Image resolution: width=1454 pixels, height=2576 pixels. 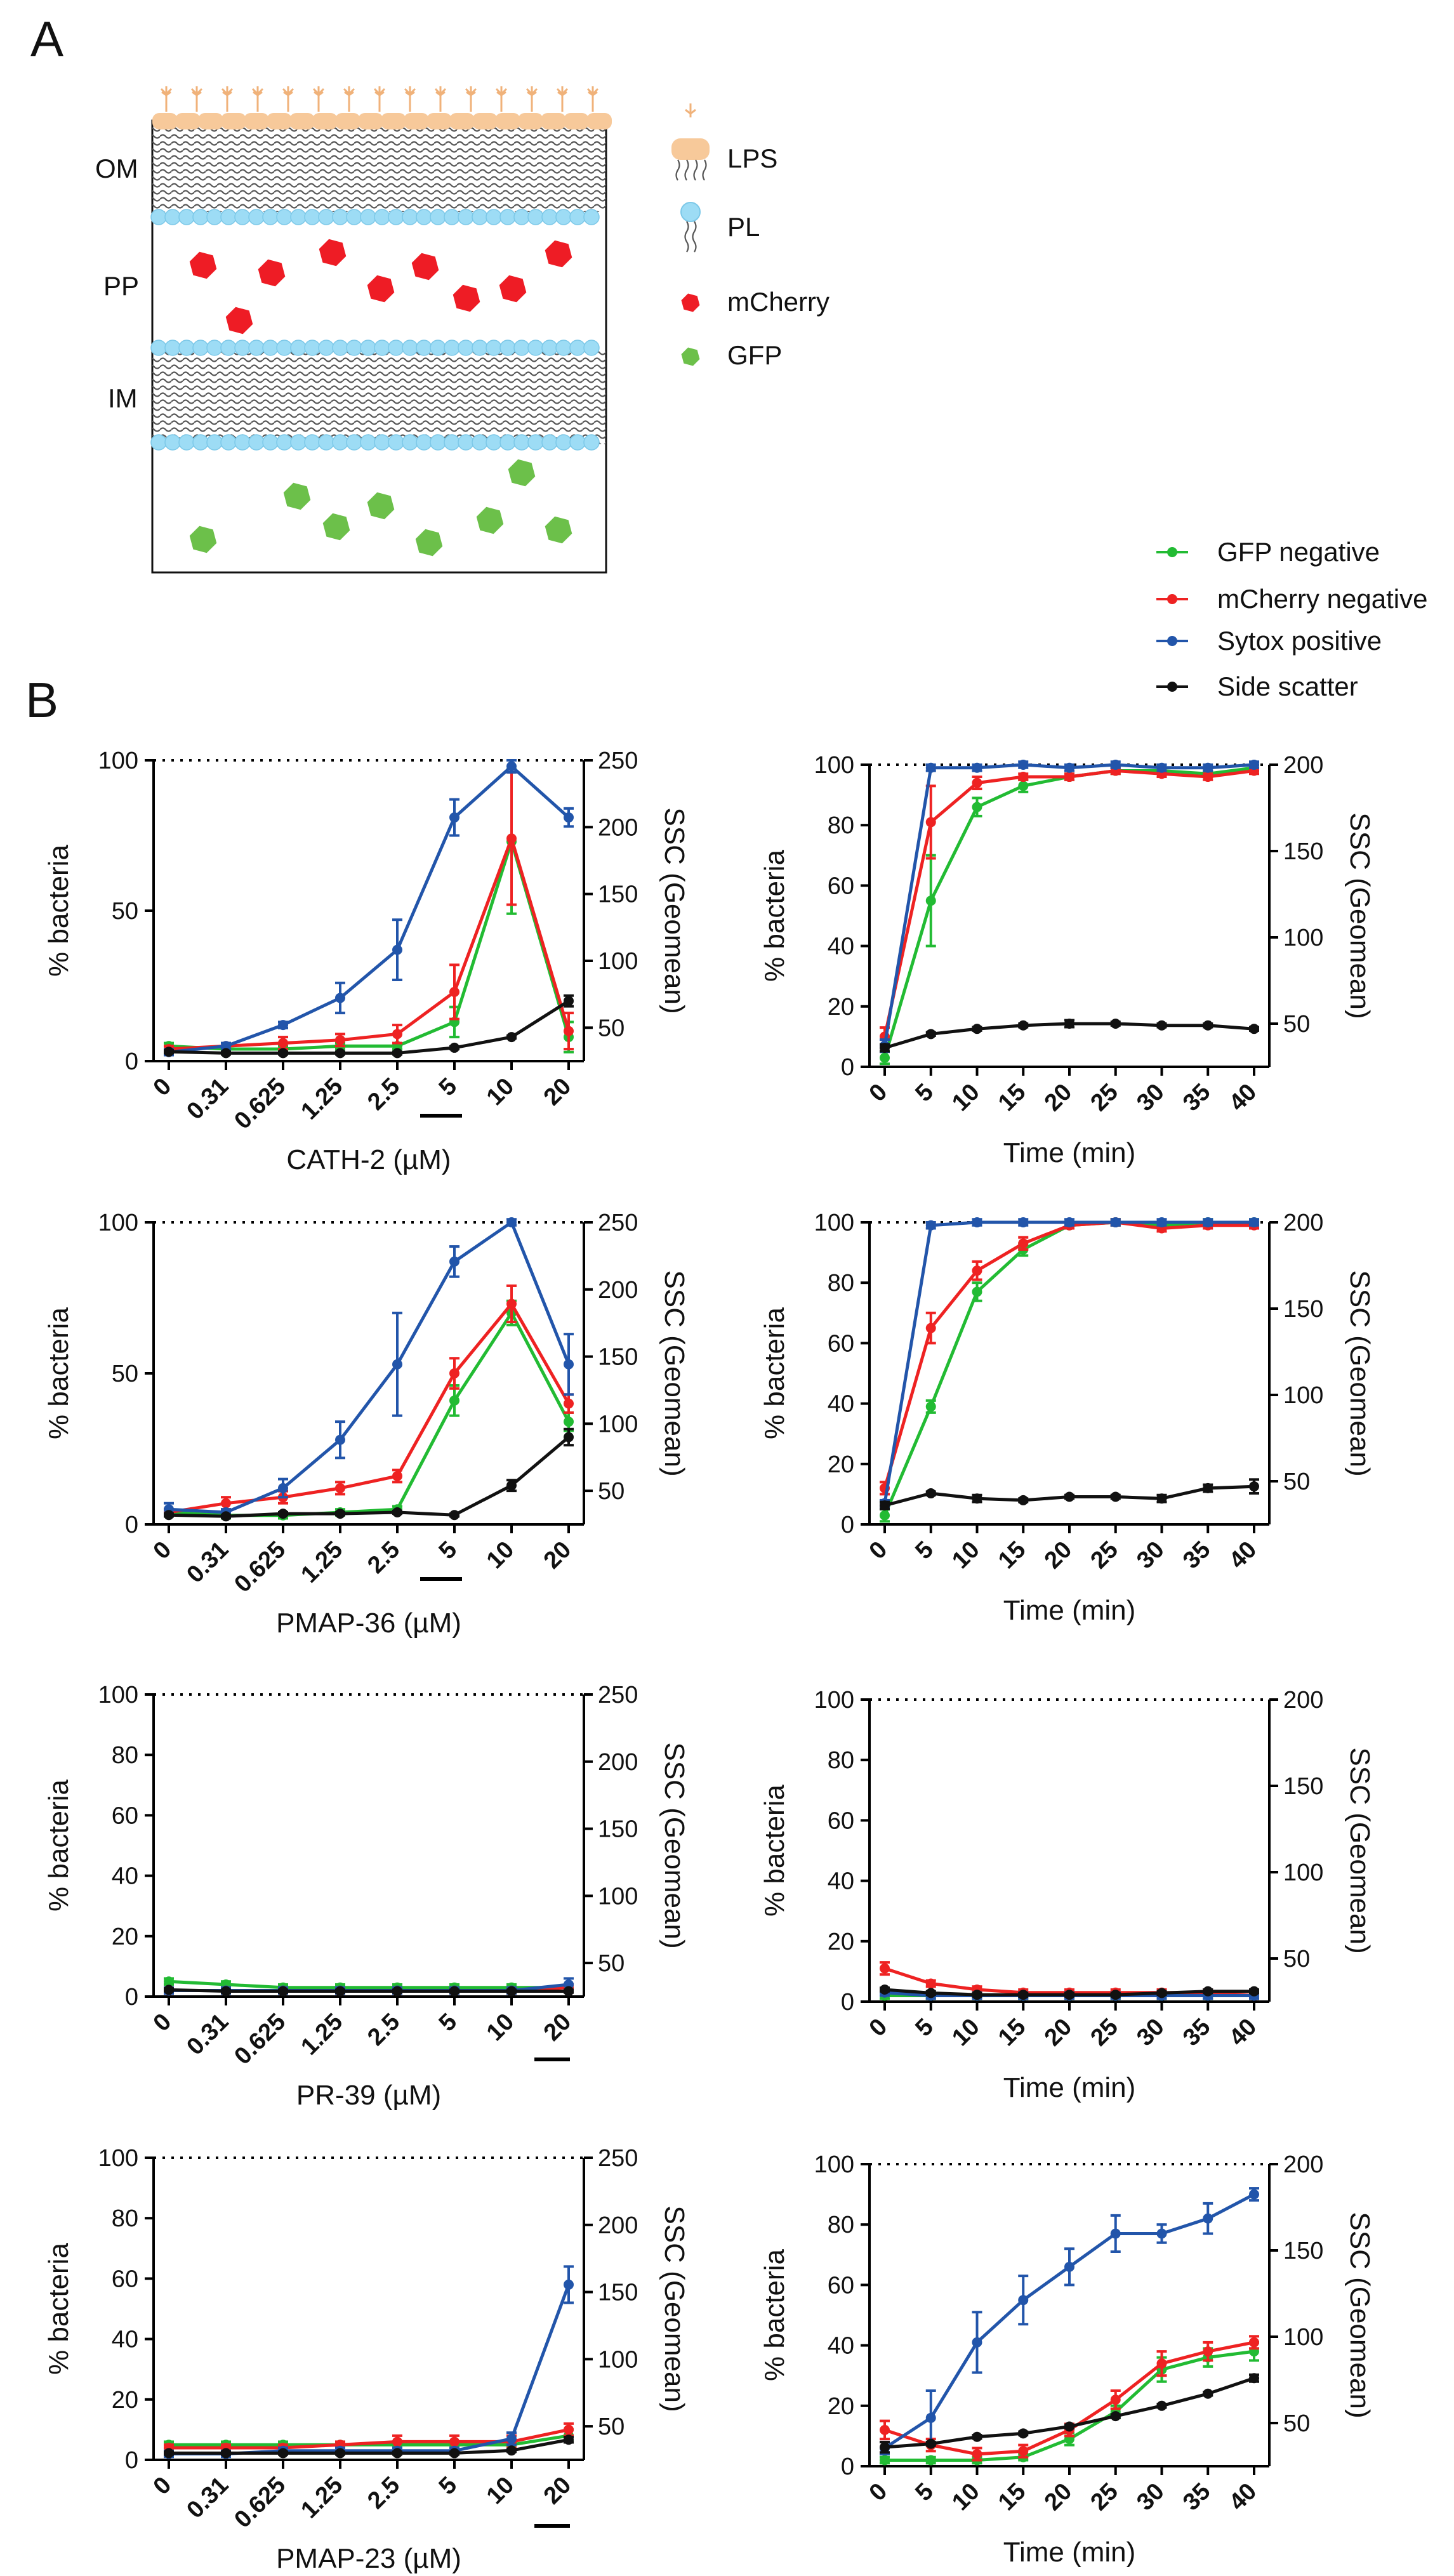 What do you see at coordinates (1269, 641) in the screenshot?
I see `legend-entry-sytox-positive: Sytox positive` at bounding box center [1269, 641].